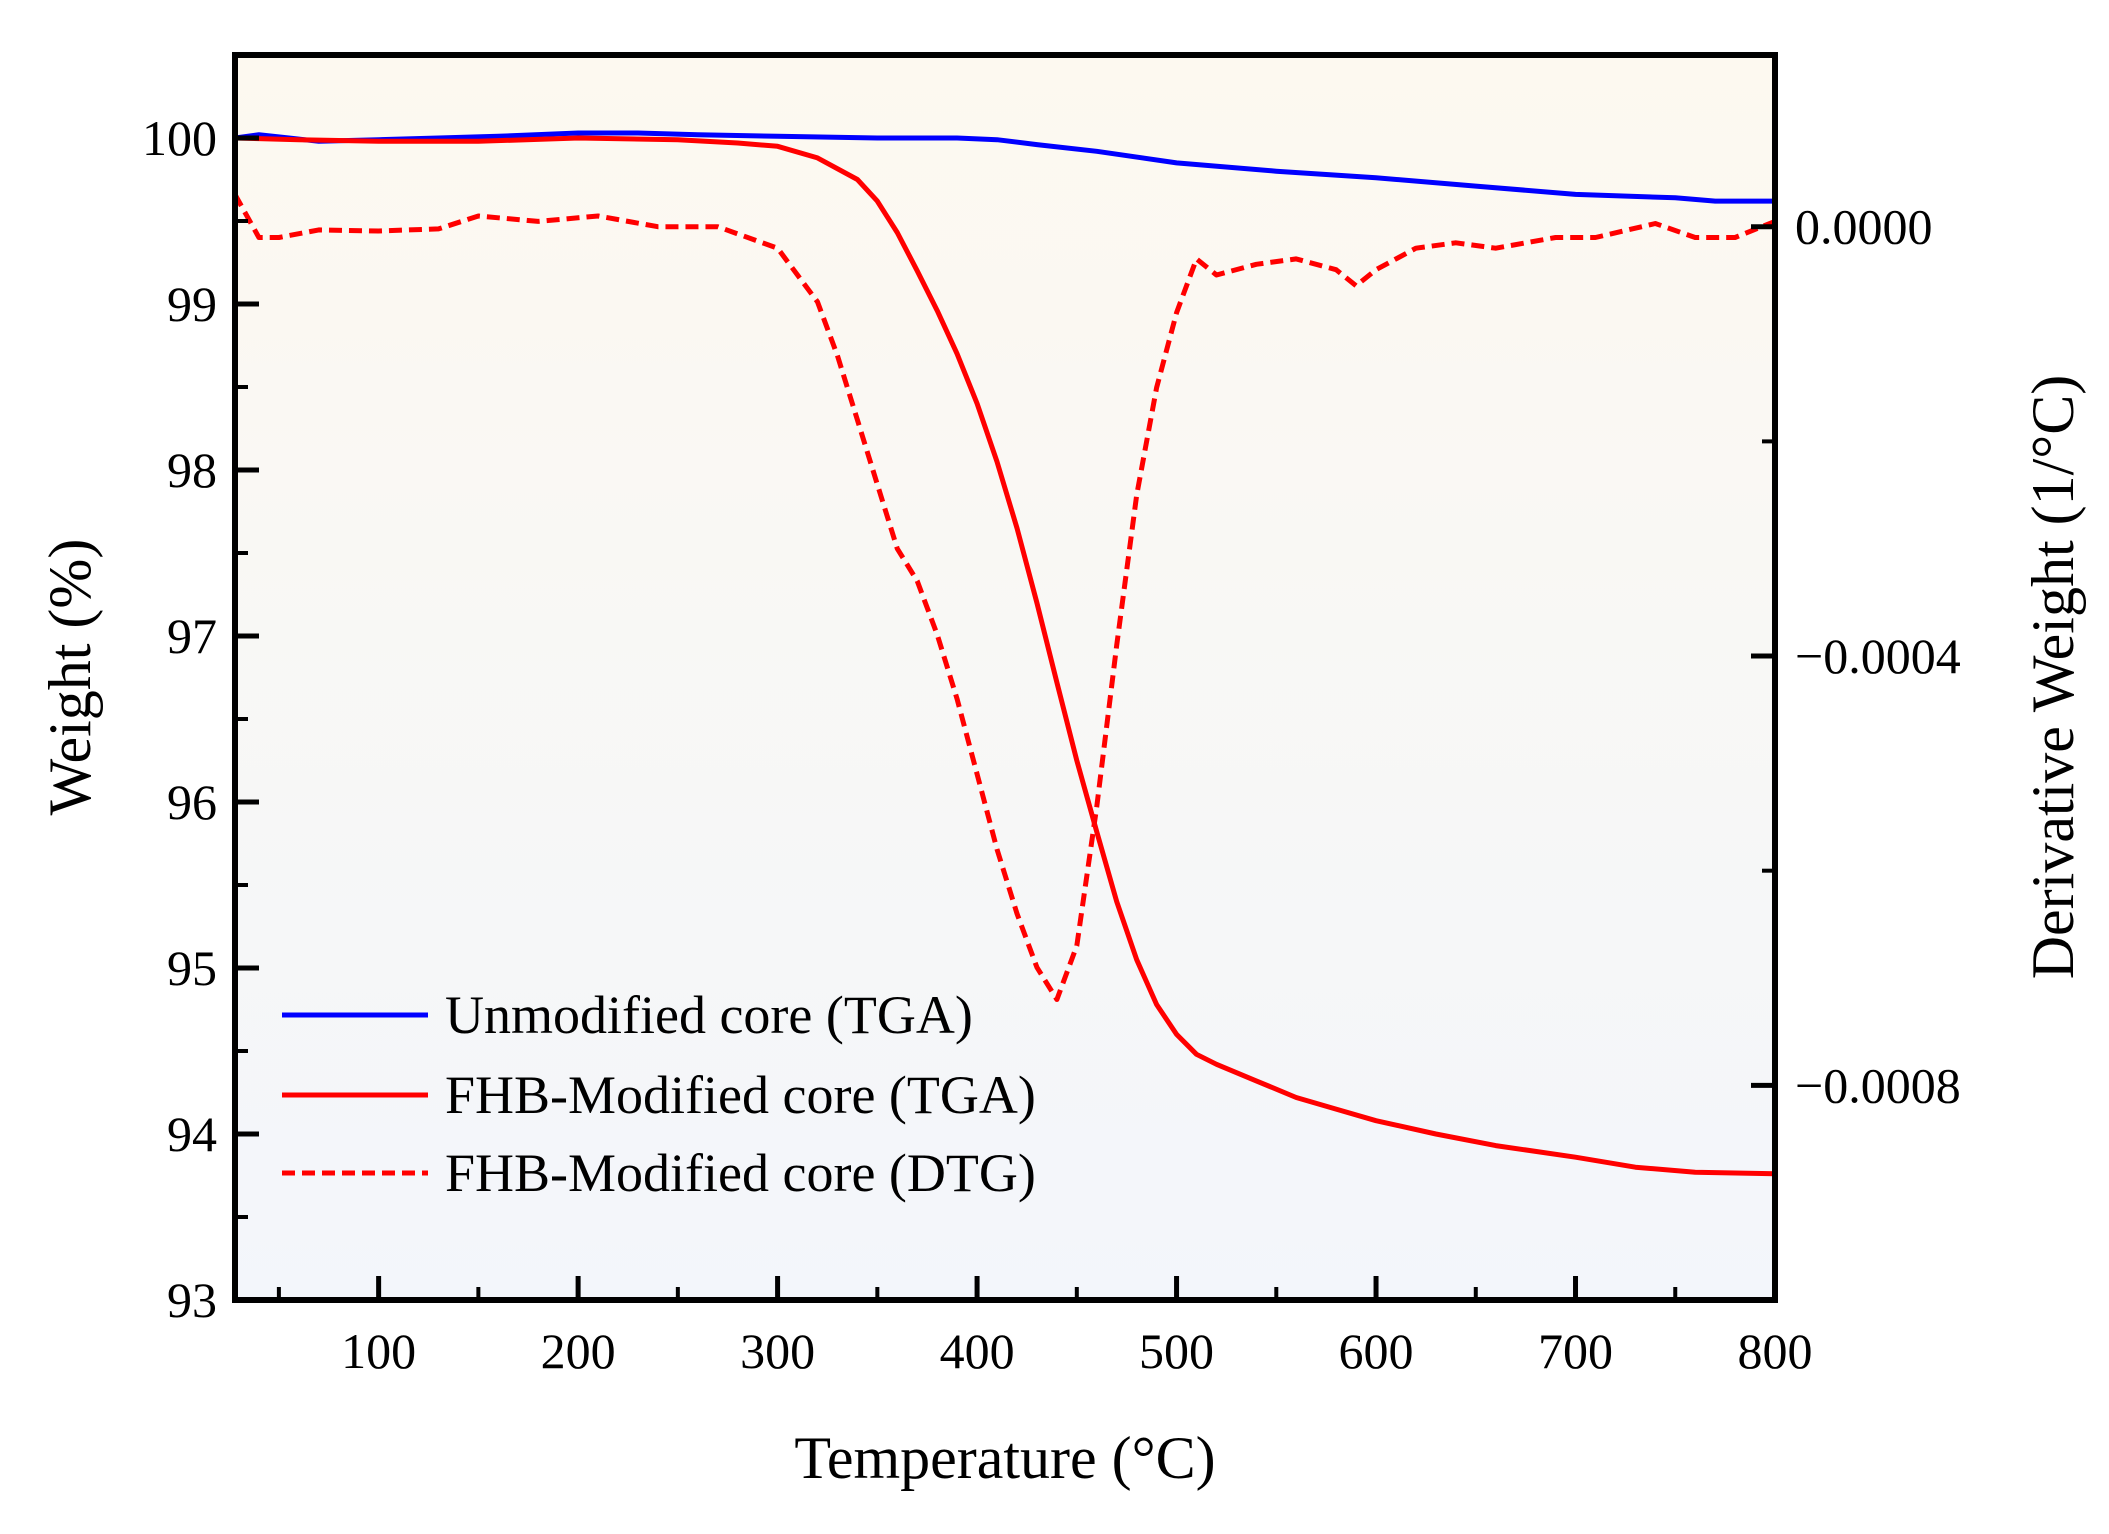 The height and width of the screenshot is (1534, 2109). I want to click on y-tick-label: 97, so click(192, 636).